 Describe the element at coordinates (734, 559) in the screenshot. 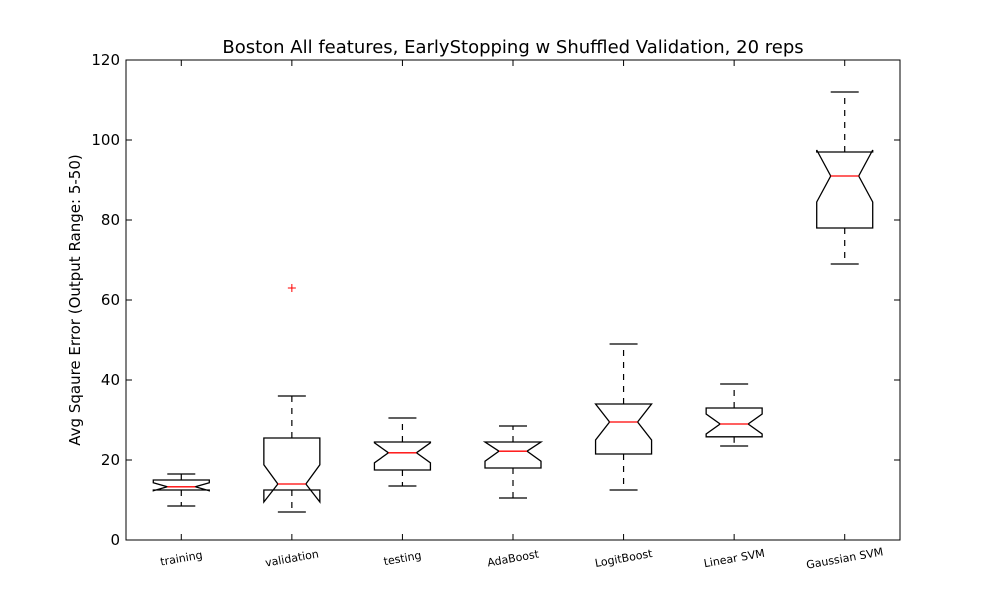

I see `xtick-label-linear-svm: Linear SVM` at that location.